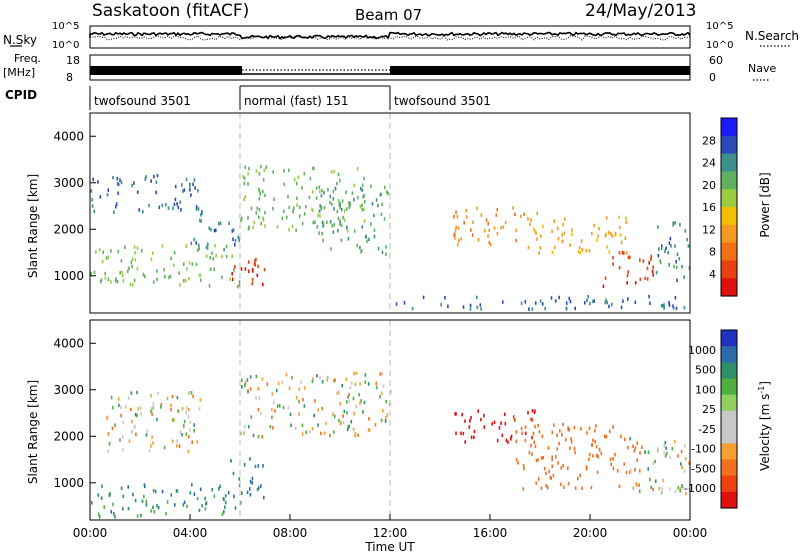 The image size is (800, 554). I want to click on freq-tick-top: 18, so click(73, 60).